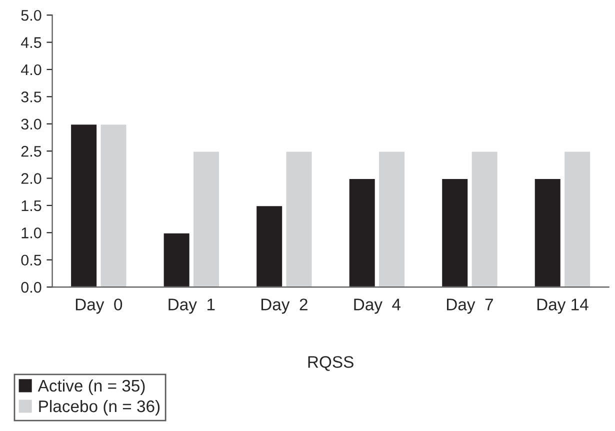 The height and width of the screenshot is (431, 615). Describe the element at coordinates (31, 70) in the screenshot. I see `y-tick-label: 4.0` at that location.